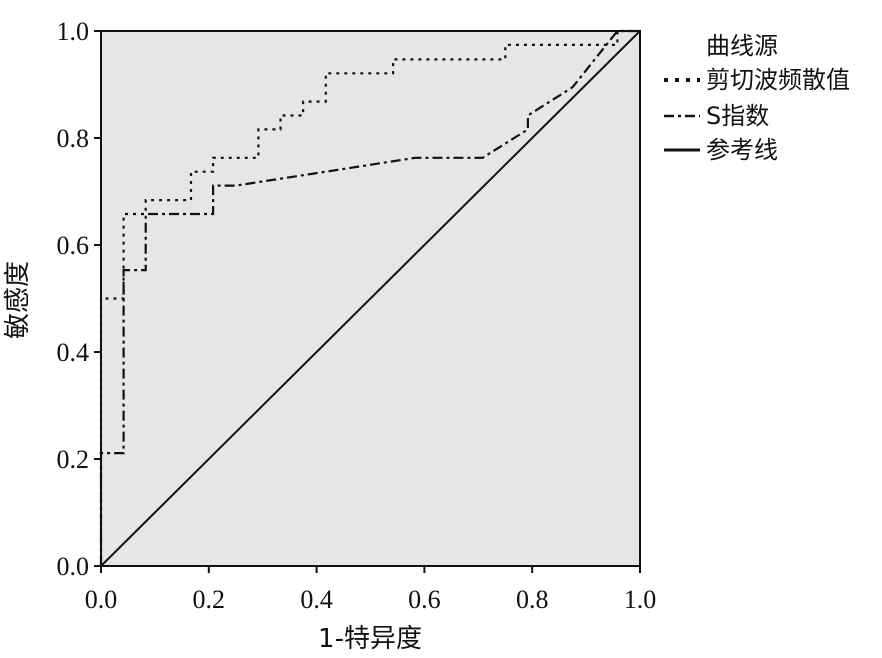 The image size is (882, 658). I want to click on y-tick-label: 0.2, so click(73, 459).